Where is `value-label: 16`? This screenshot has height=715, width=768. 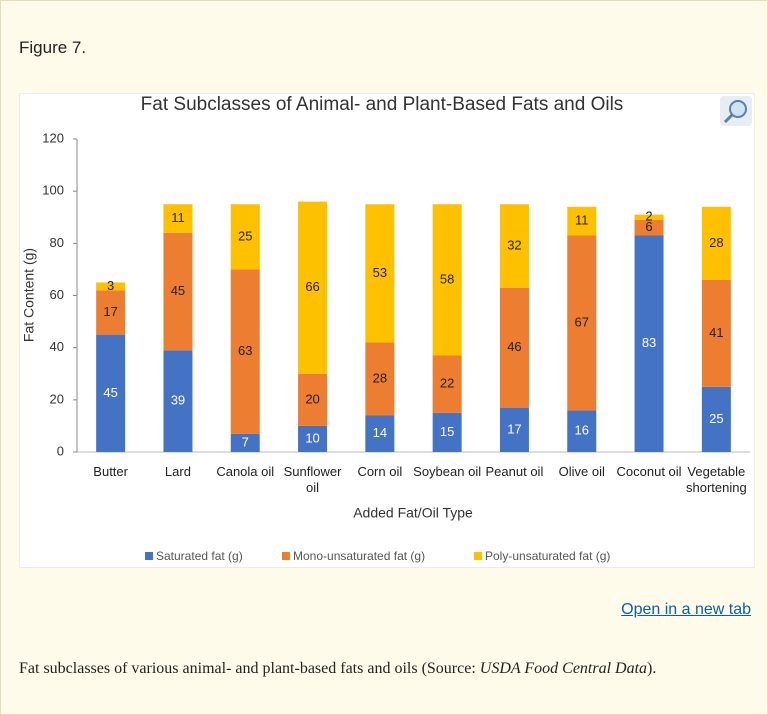
value-label: 16 is located at coordinates (582, 430).